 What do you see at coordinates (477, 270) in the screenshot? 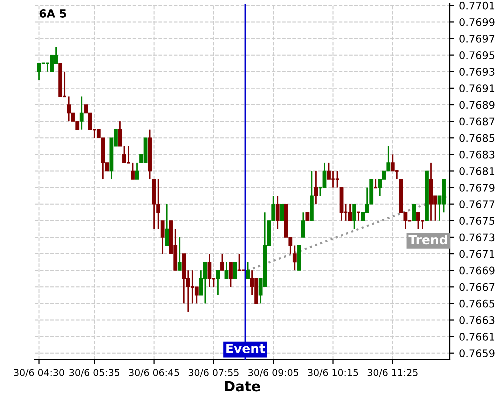
I see `y-tick-label: 0.7669` at bounding box center [477, 270].